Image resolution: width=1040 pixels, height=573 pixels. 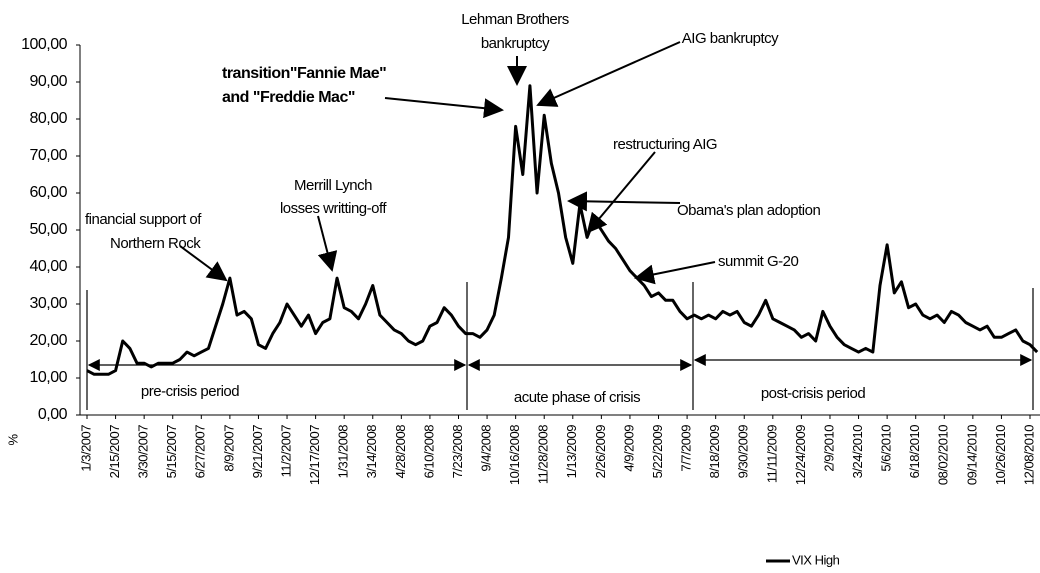 I want to click on x-tick-label: 6/18/2010, so click(x=914, y=452).